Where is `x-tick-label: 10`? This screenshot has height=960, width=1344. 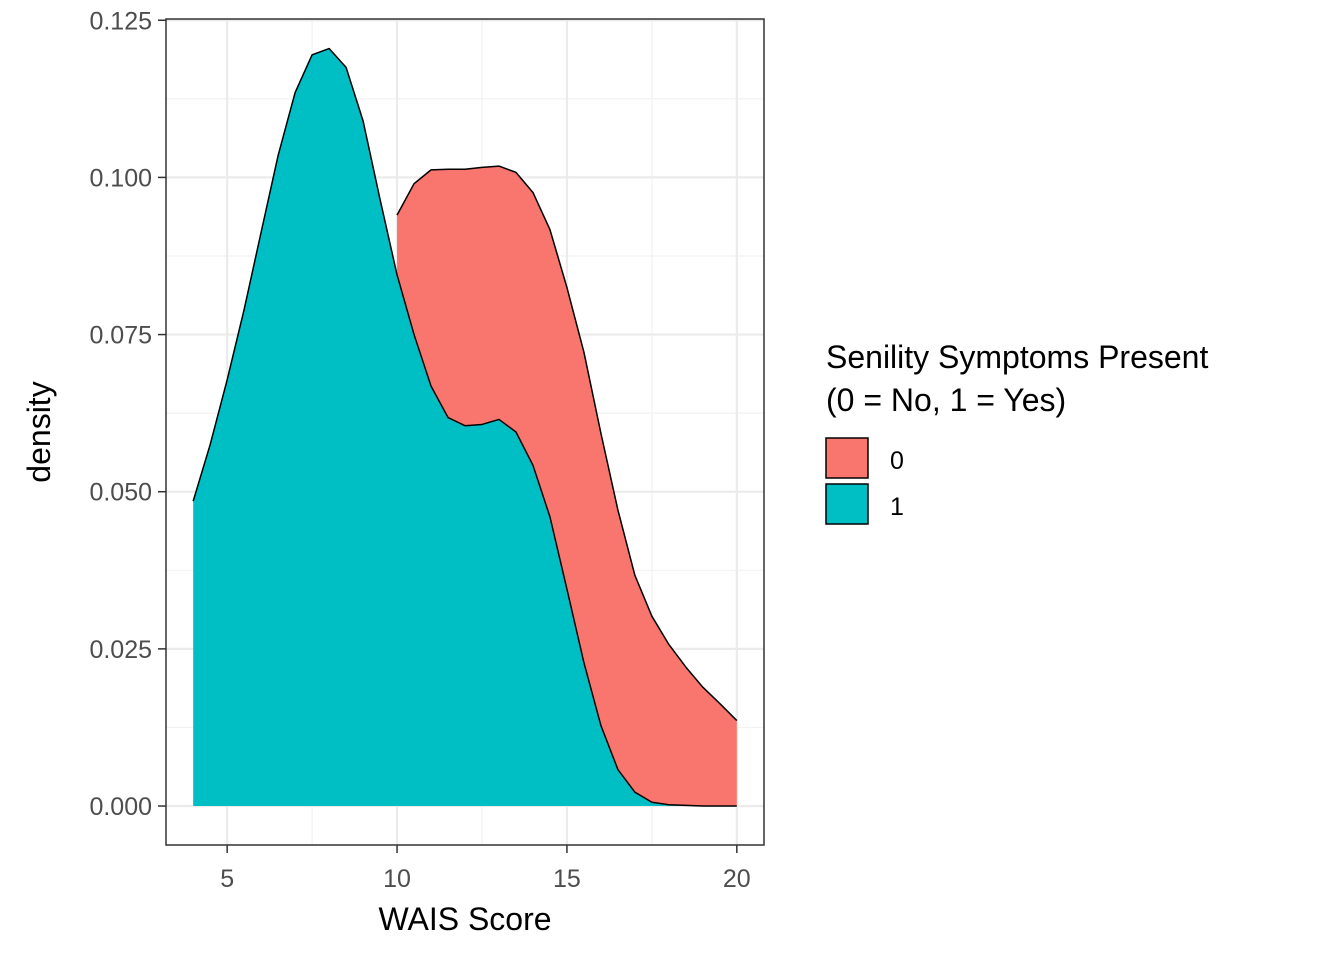
x-tick-label: 10 is located at coordinates (397, 879).